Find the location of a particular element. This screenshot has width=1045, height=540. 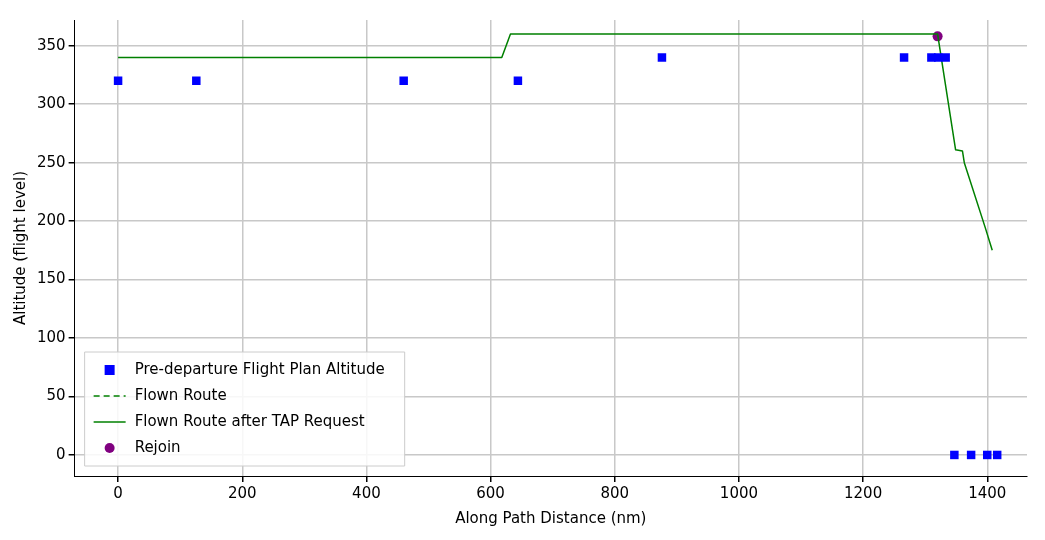

x-tick-label: 1200 is located at coordinates (863, 492).